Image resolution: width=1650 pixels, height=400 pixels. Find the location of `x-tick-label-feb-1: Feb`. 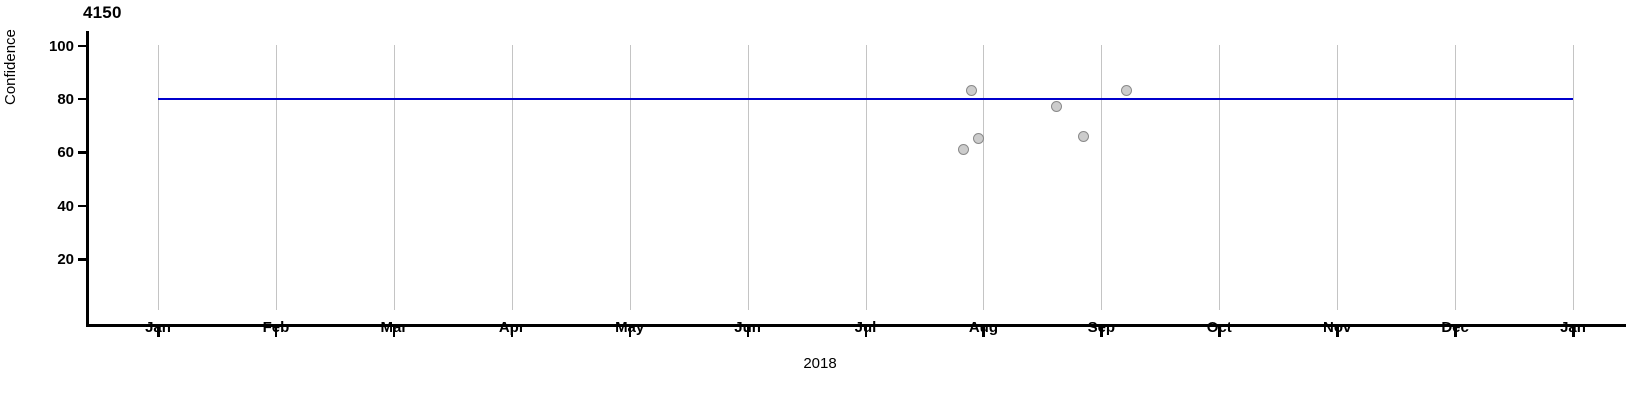

x-tick-label-feb-1: Feb is located at coordinates (276, 327).